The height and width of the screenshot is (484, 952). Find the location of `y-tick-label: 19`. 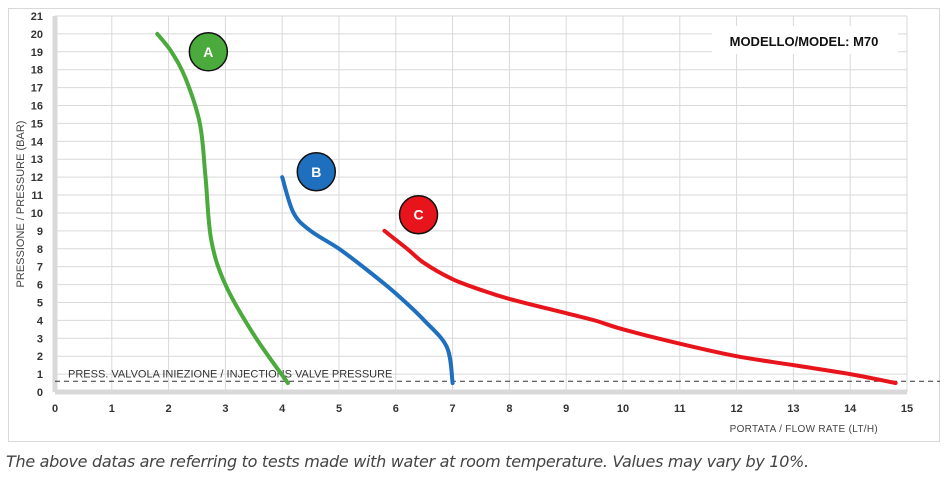

y-tick-label: 19 is located at coordinates (37, 53).